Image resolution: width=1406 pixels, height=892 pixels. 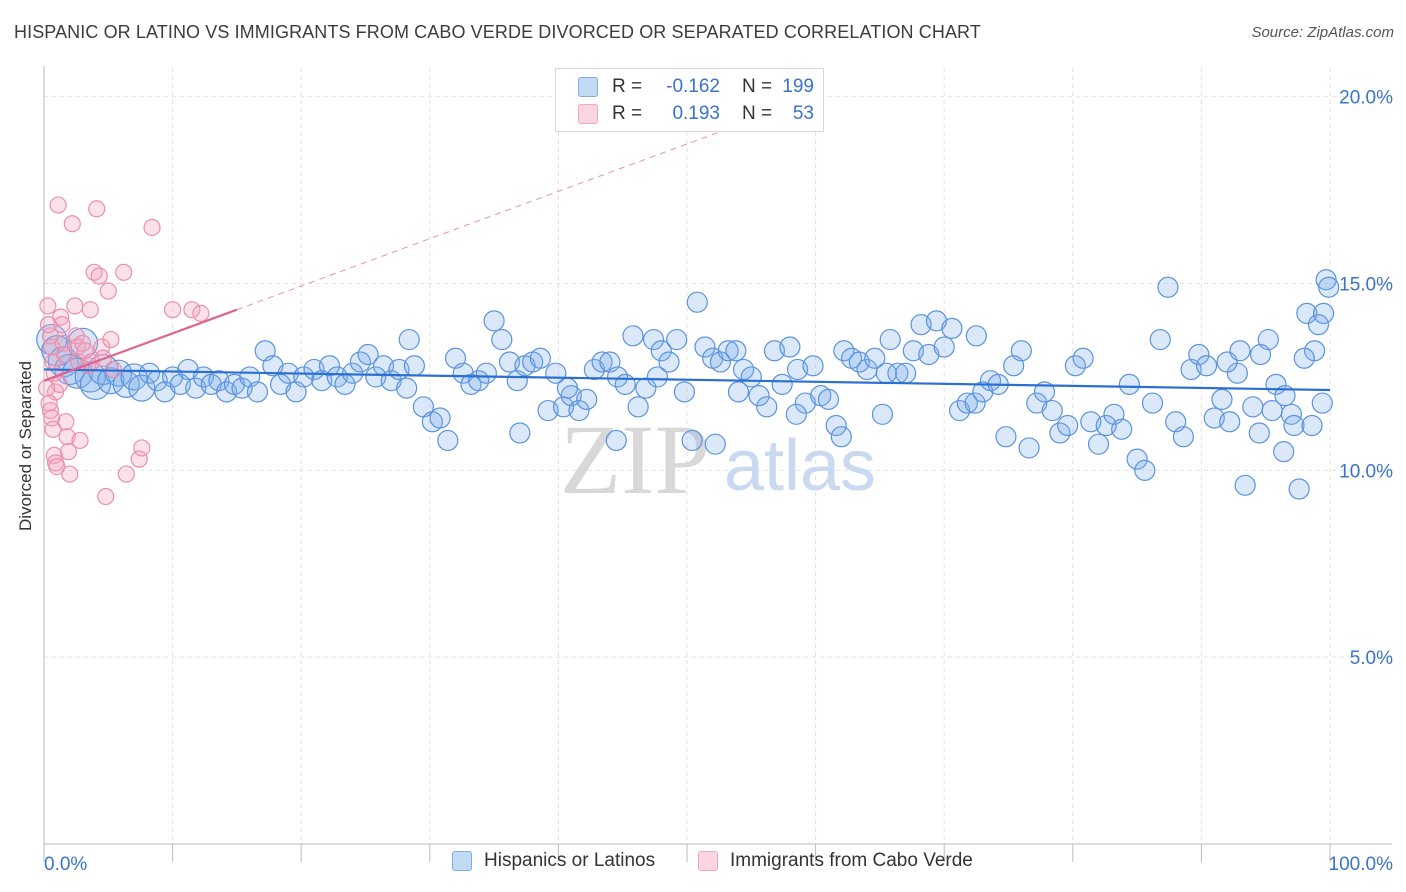 I want to click on legend-r-value: 0.193, so click(x=696, y=113).